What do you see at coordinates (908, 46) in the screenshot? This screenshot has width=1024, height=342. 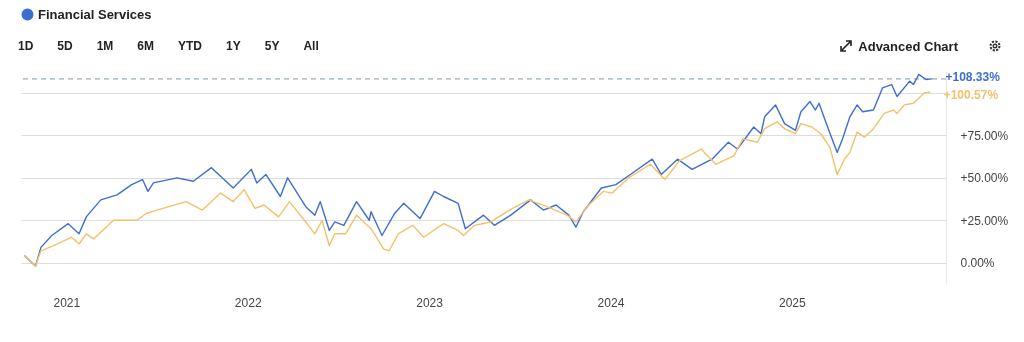 I see `text: Advanced Chart` at bounding box center [908, 46].